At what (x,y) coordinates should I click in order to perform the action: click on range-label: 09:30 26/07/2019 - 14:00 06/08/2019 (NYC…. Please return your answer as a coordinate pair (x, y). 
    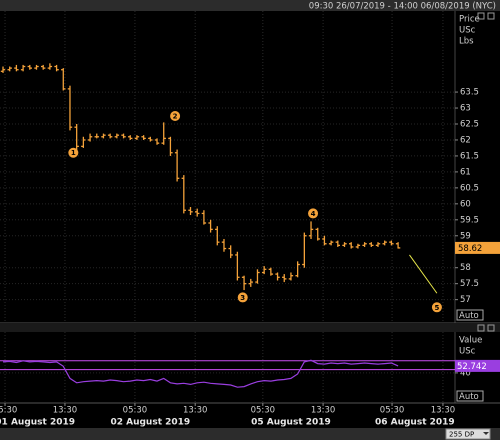
    Looking at the image, I should click on (402, 7).